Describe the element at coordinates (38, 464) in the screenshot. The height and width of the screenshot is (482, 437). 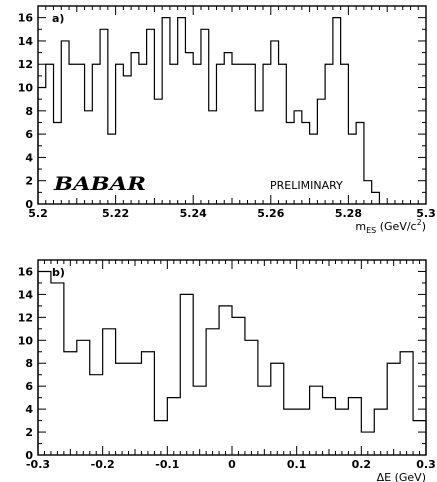
I see `x-tick-label: -0.3` at that location.